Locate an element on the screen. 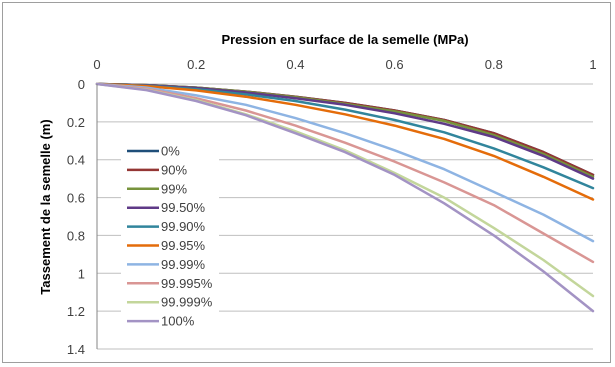 This screenshot has width=615, height=367. y-tick-label: 0.6 is located at coordinates (76, 198).